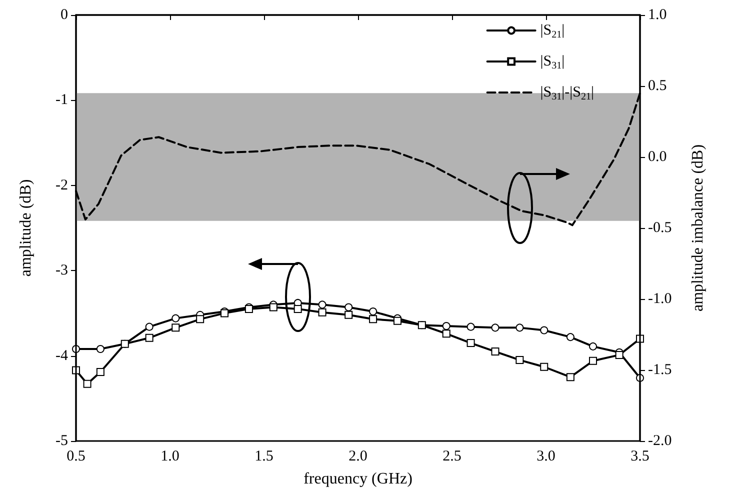 The image size is (729, 498). What do you see at coordinates (62, 441) in the screenshot?
I see `y-tick-label: -5` at bounding box center [62, 441].